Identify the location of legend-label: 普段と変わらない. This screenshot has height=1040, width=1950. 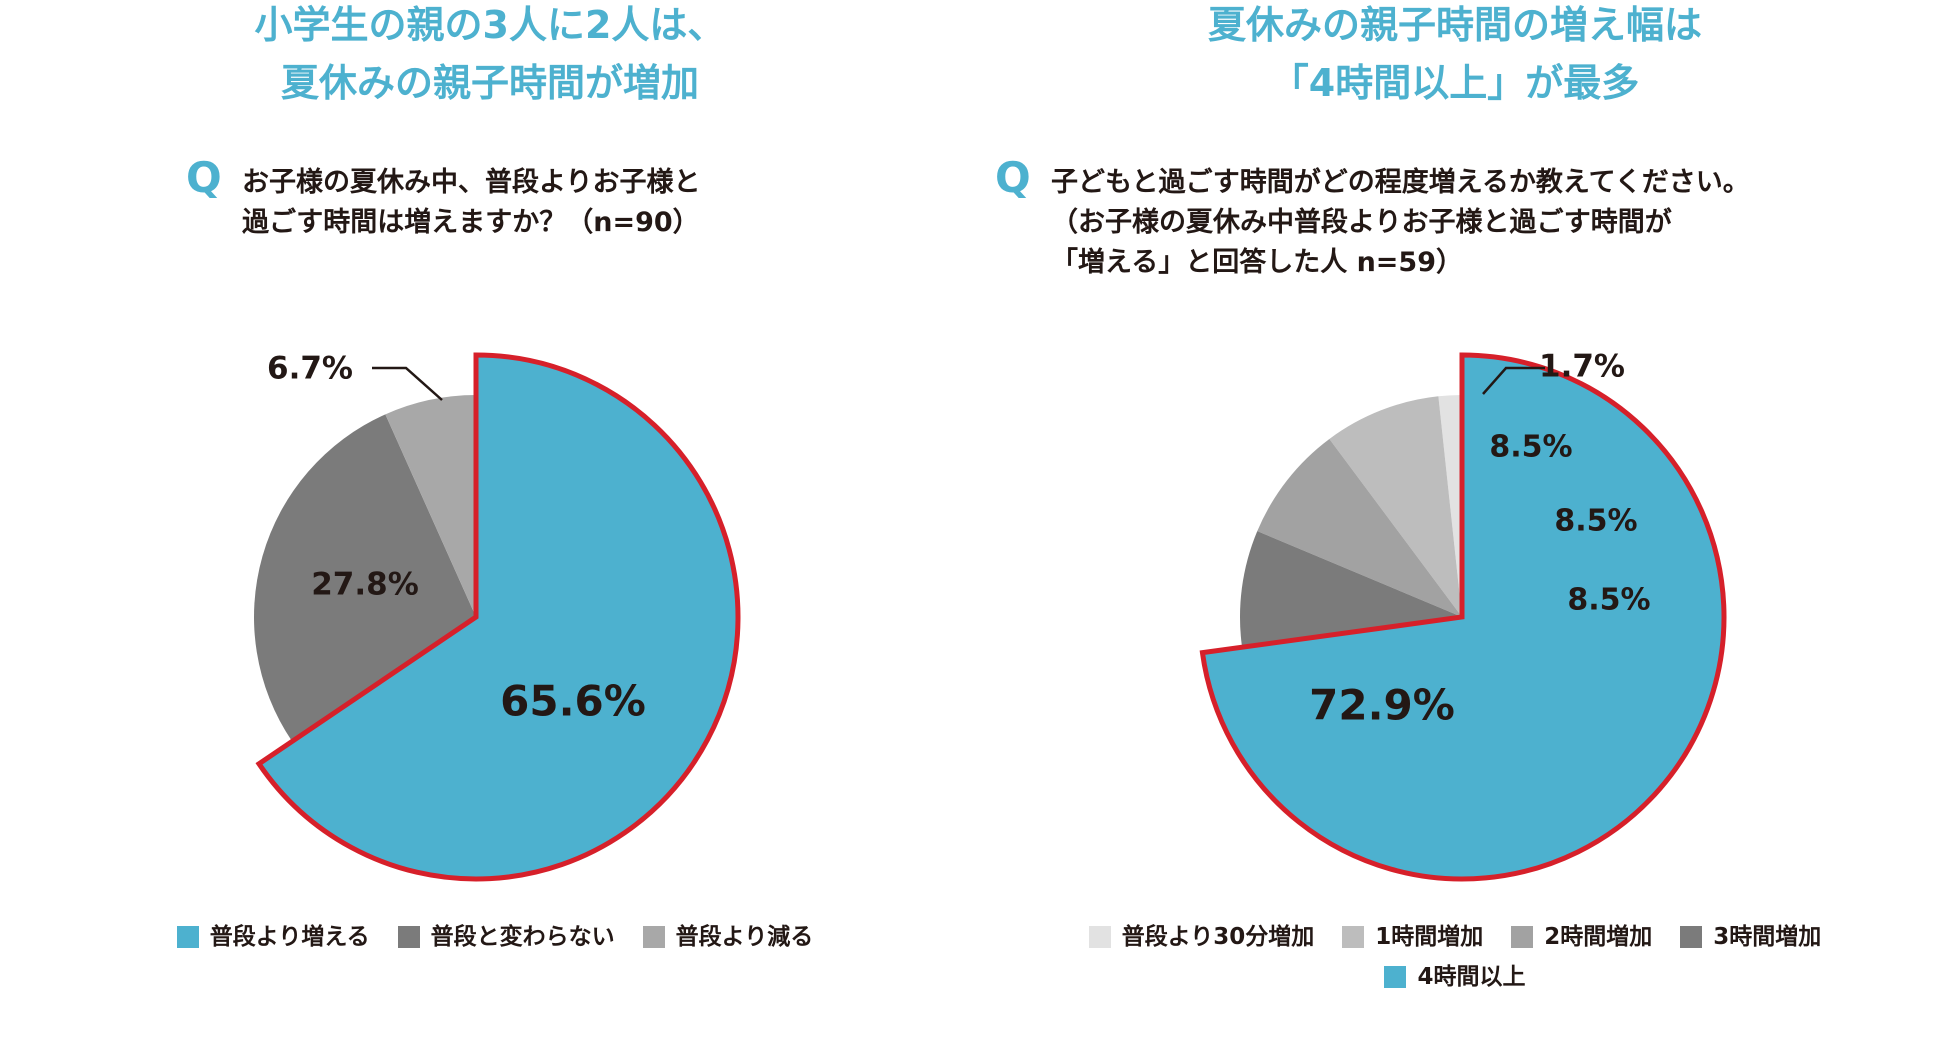
(522, 937).